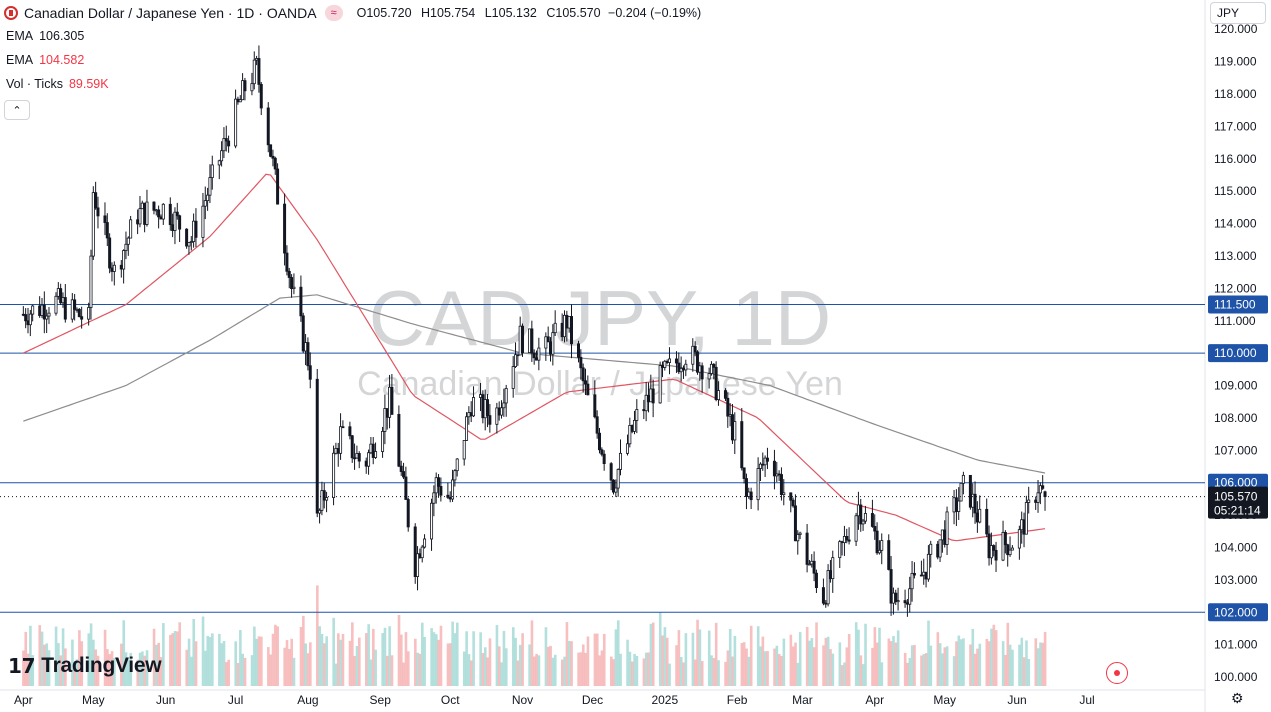  Describe the element at coordinates (426, 13) in the screenshot. I see `high-key: H` at that location.